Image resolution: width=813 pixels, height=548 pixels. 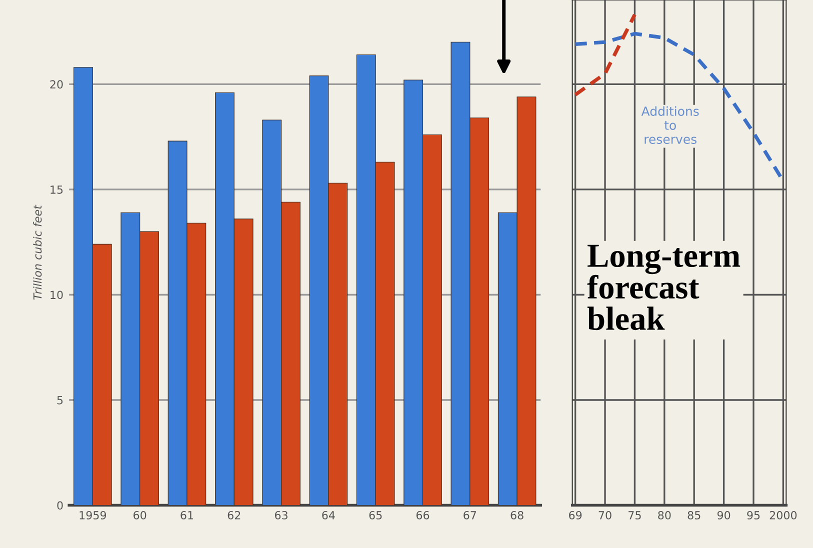 I want to click on x-tick-label: 67, so click(x=470, y=515).